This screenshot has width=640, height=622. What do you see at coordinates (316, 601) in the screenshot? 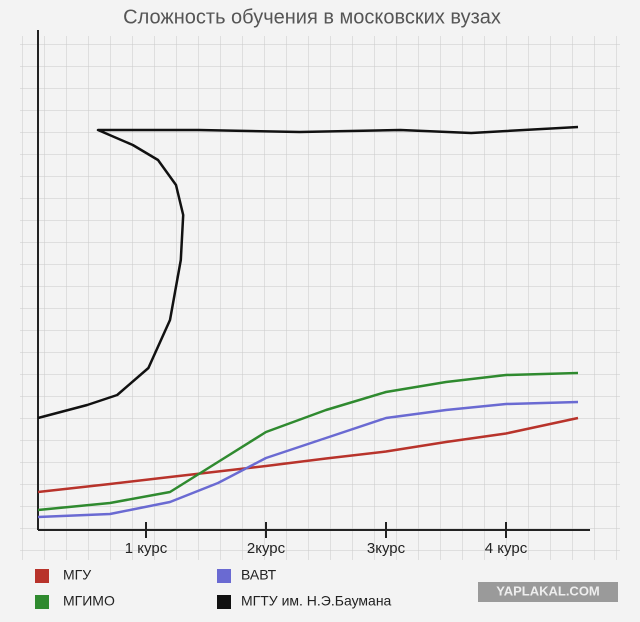
I see `legend-label: МГТУ им. Н.Э.Баумана` at bounding box center [316, 601].